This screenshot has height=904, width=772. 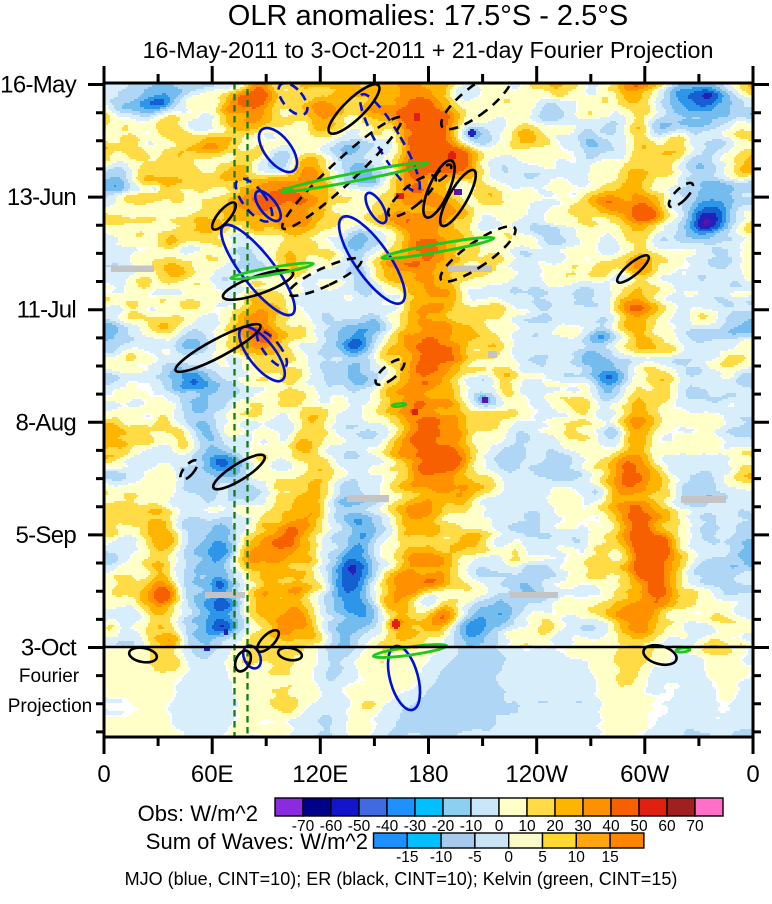 What do you see at coordinates (609, 857) in the screenshot?
I see `svg-text: 15` at bounding box center [609, 857].